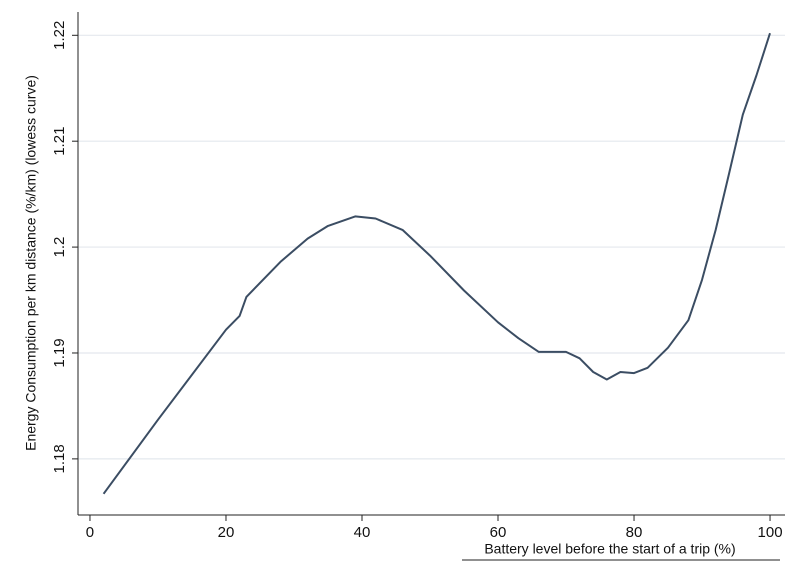 The width and height of the screenshot is (800, 563). I want to click on x-tick-label: 80, so click(634, 532).